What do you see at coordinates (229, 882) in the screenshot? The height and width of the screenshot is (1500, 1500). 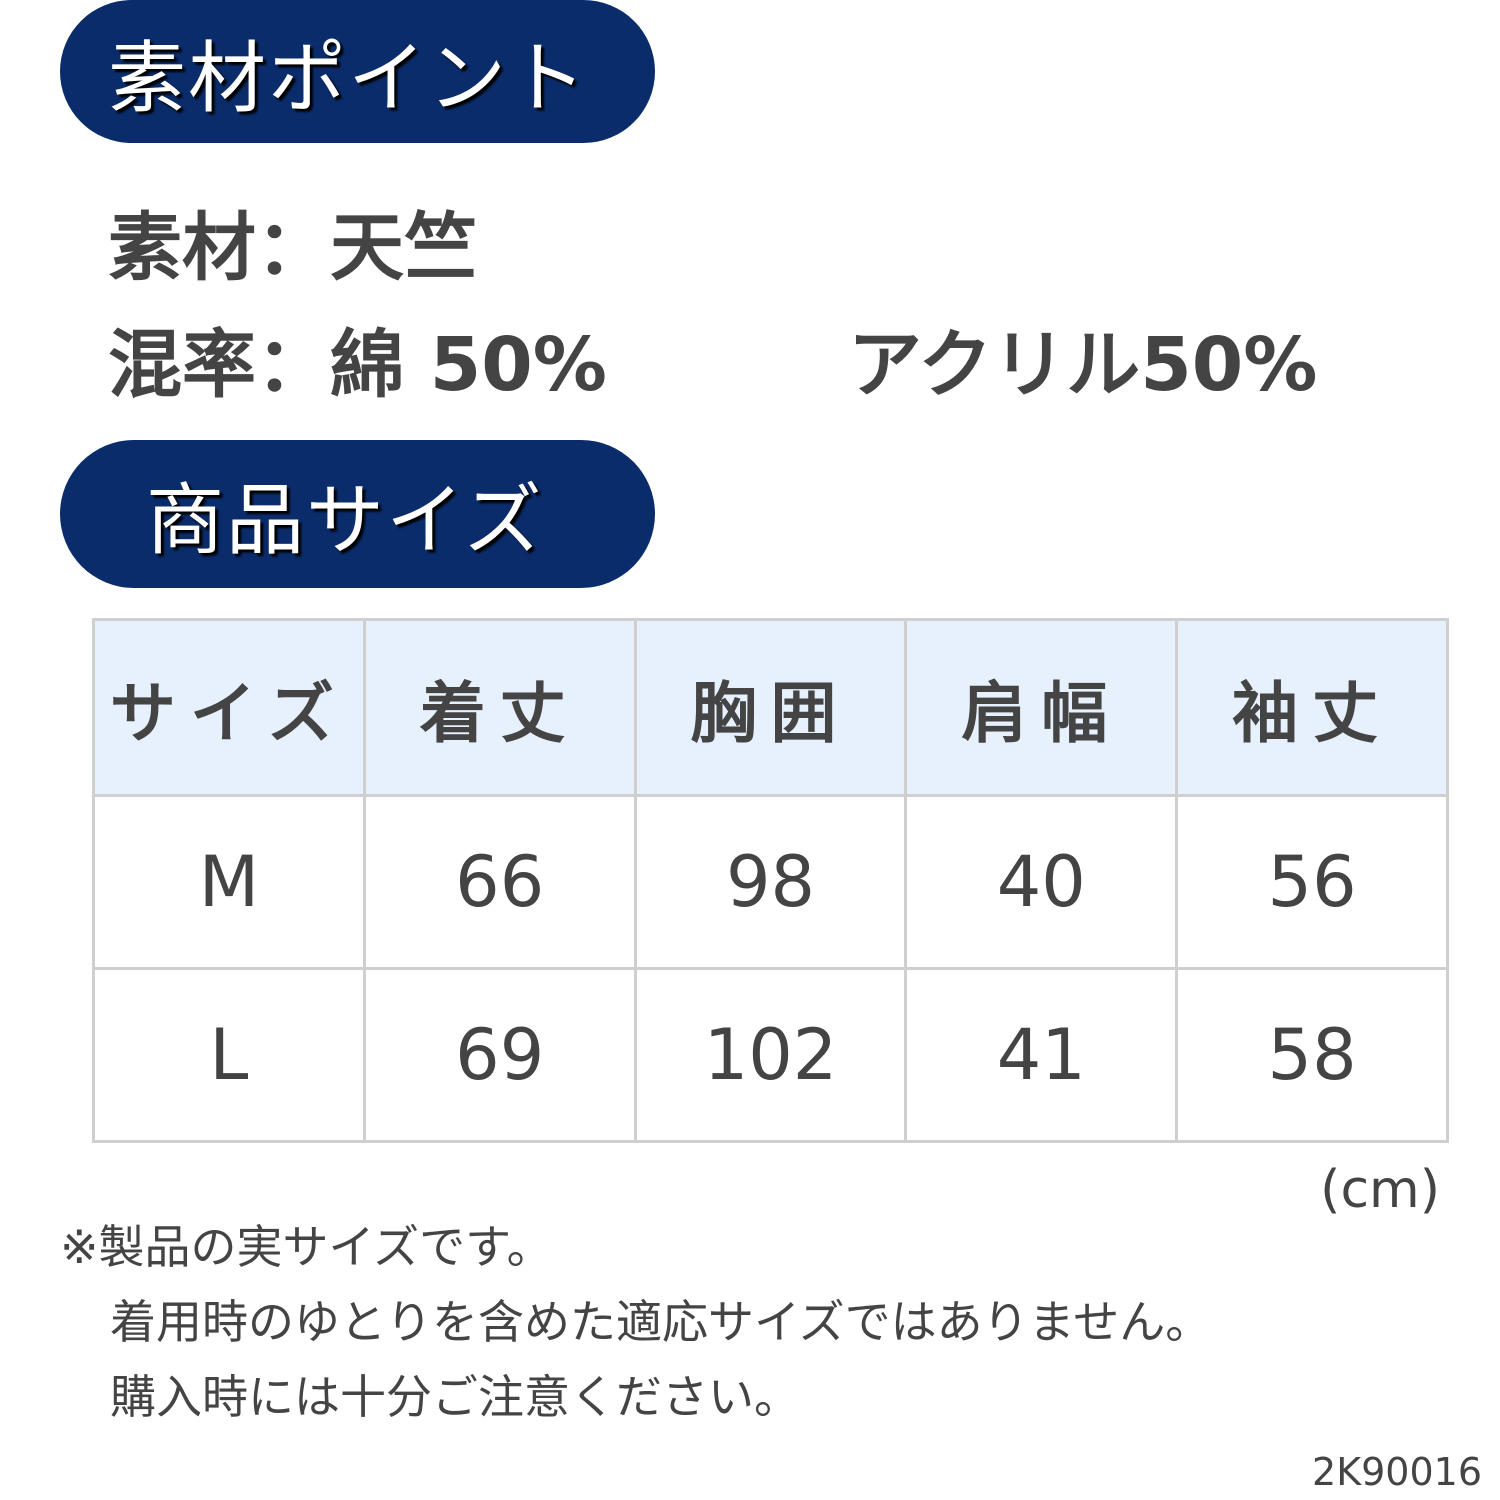 I see `cell: M` at bounding box center [229, 882].